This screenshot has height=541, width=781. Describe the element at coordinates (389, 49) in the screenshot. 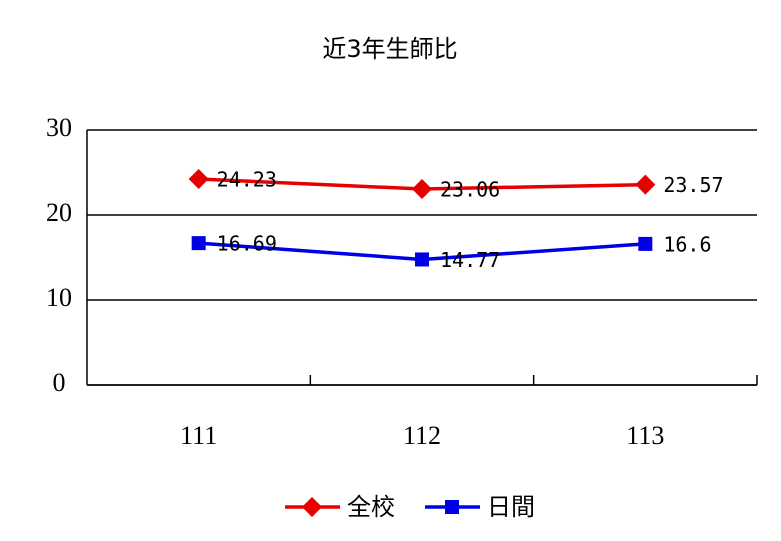

I see `chart-title: 近3年生師比` at that location.